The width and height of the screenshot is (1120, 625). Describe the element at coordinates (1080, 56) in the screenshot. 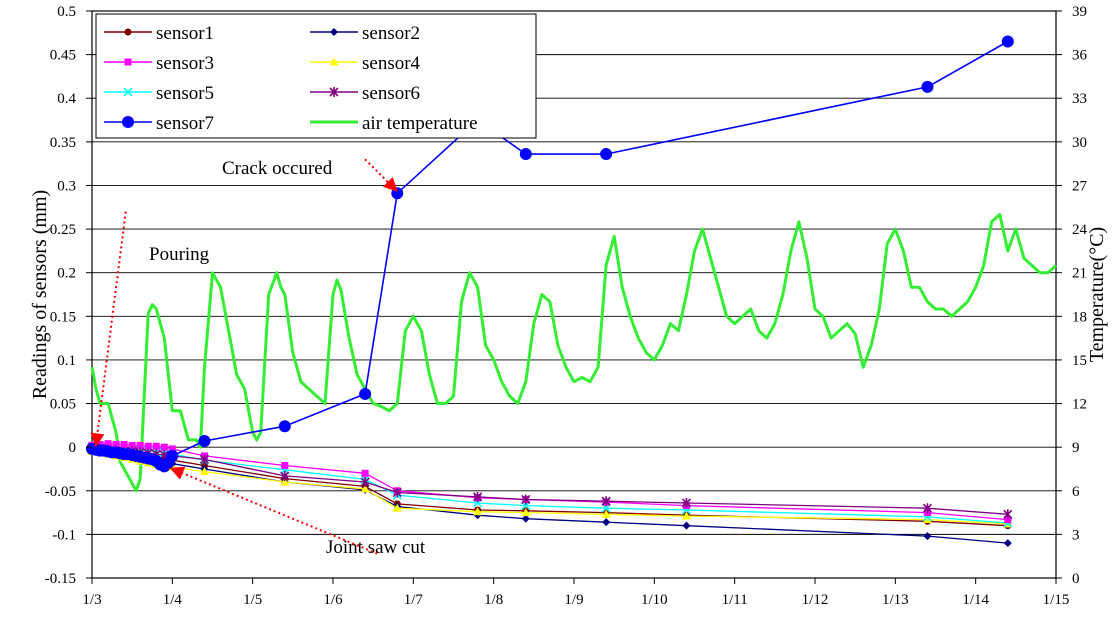

I see `y2-tick-label: 36` at that location.